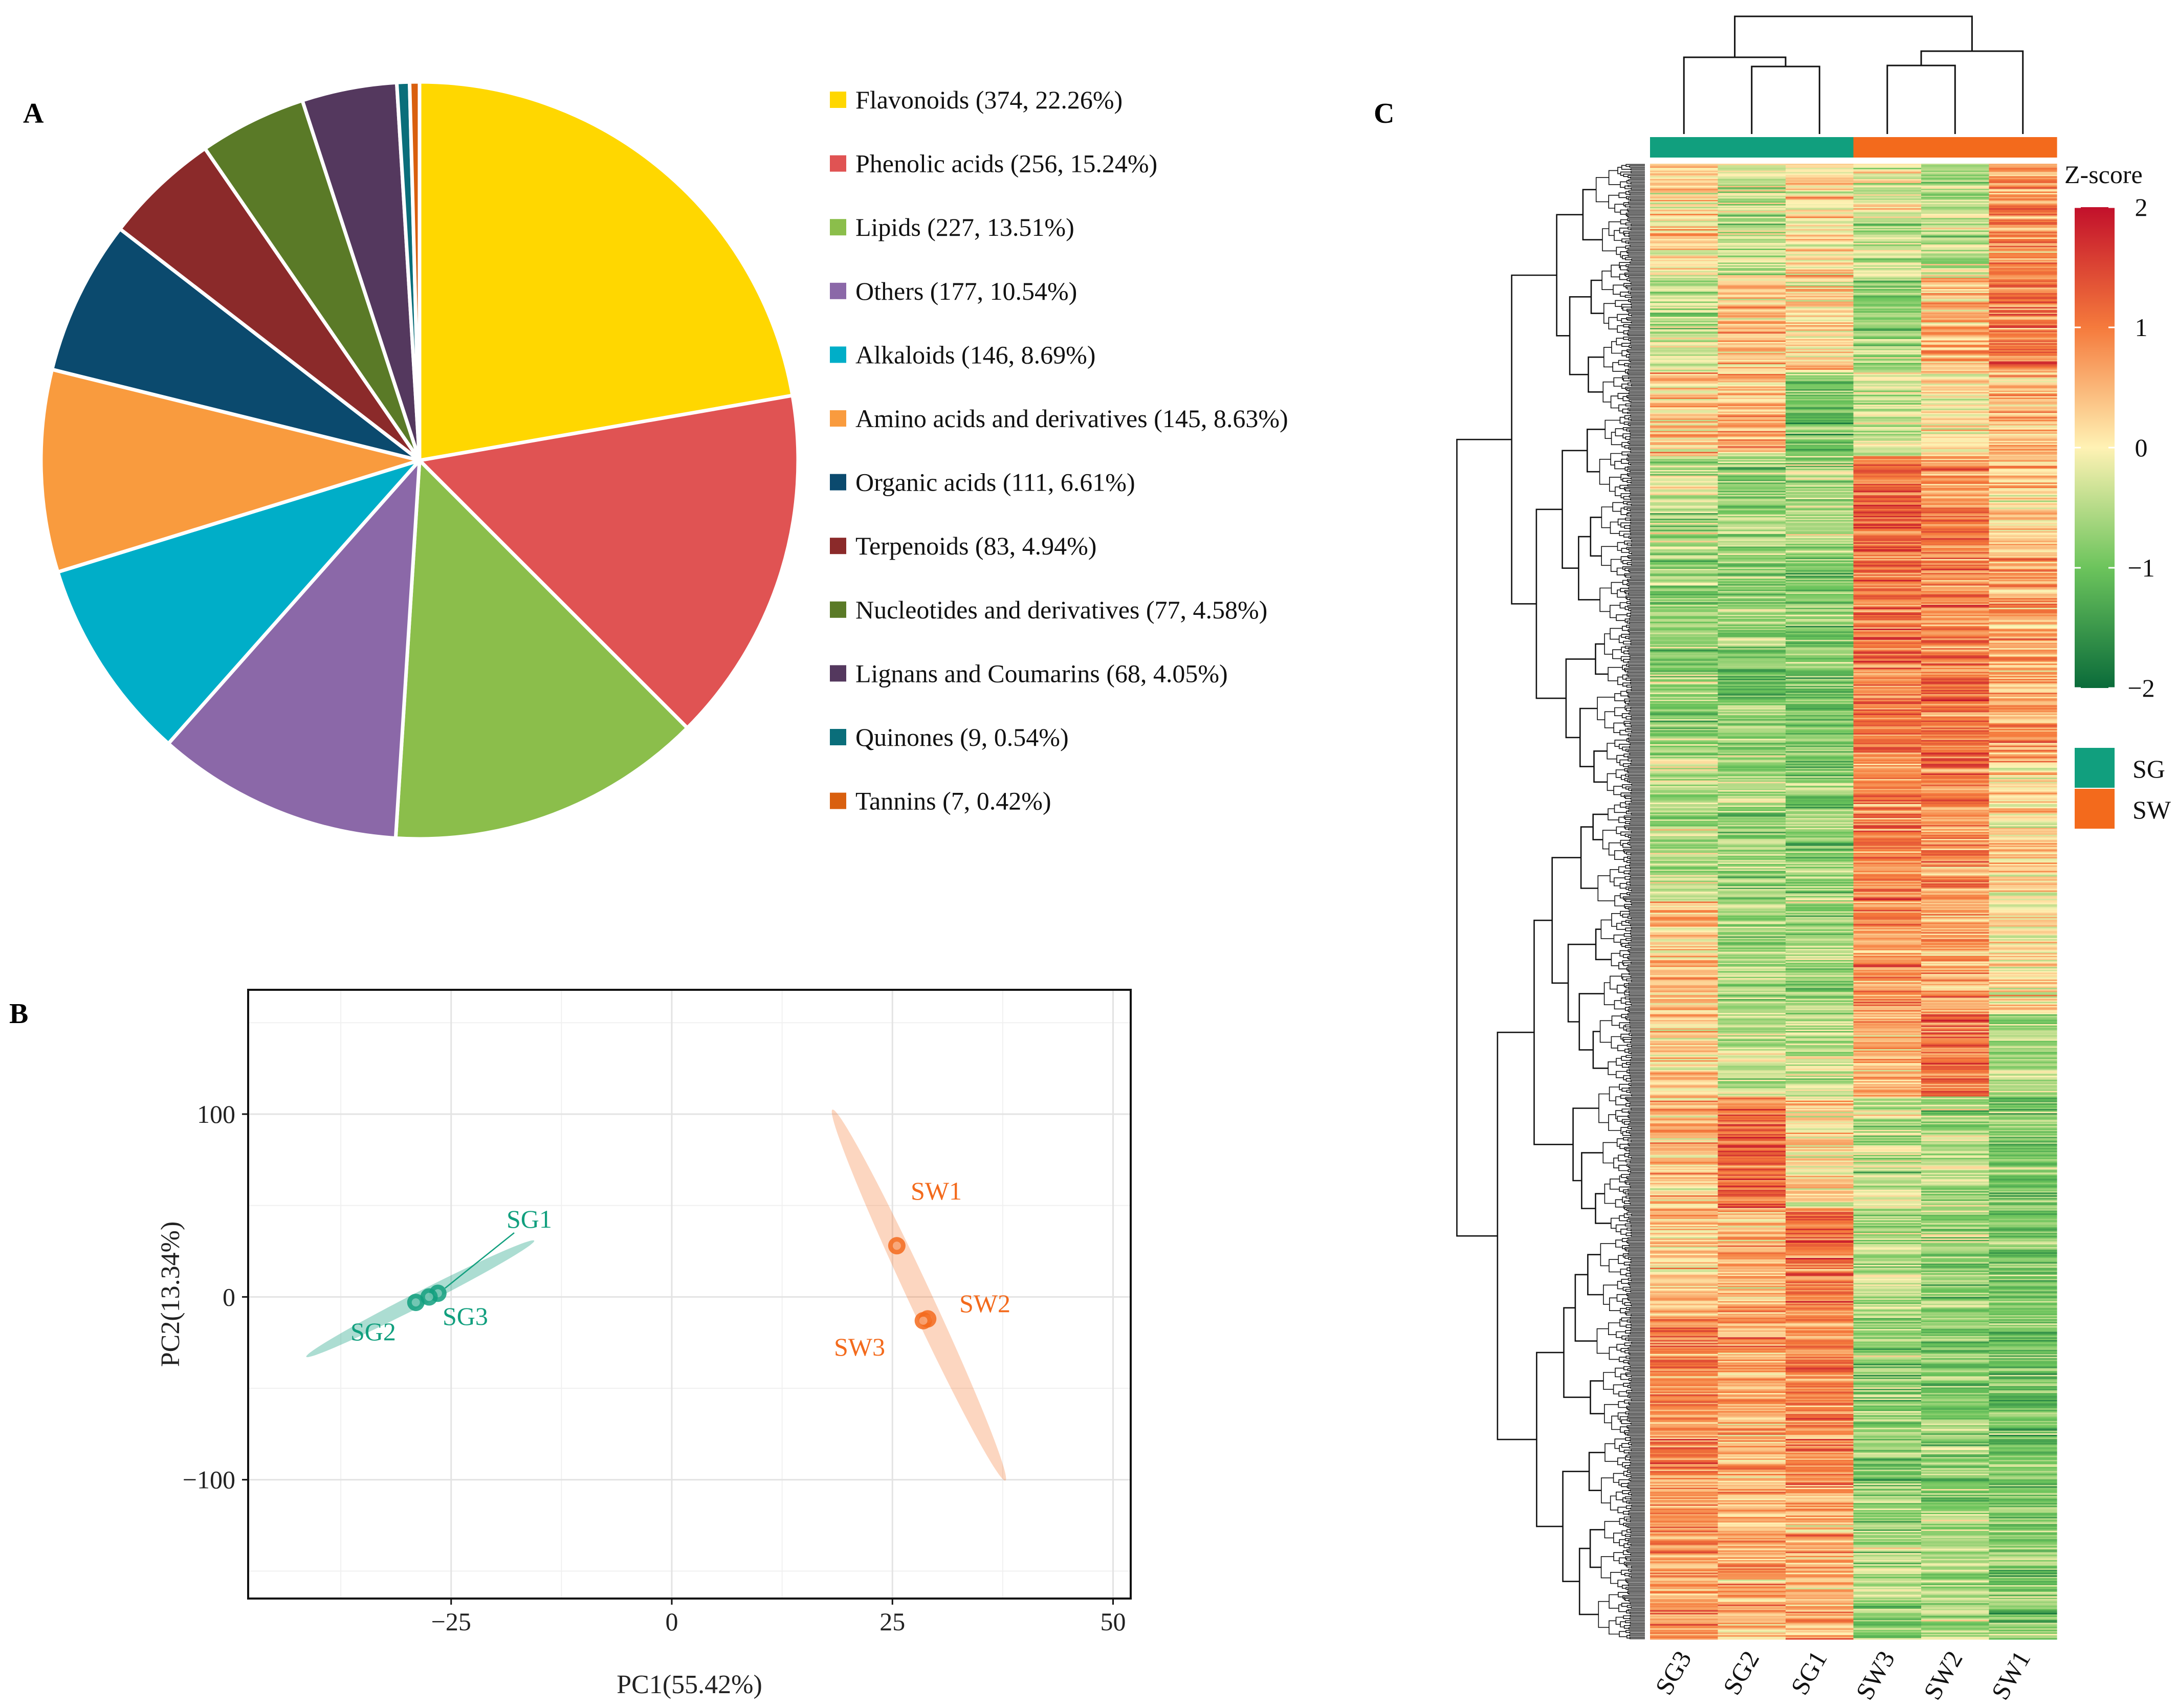 The image size is (2177, 1708). I want to click on pie-slice-nucleotides-and-derivatives, so click(312, 280).